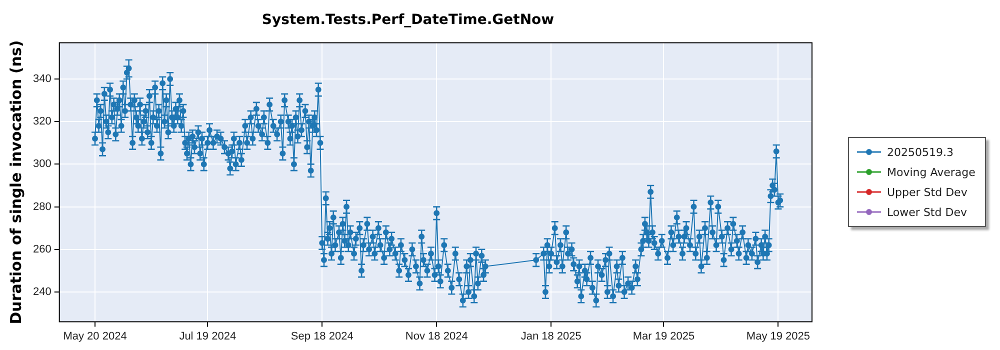  Describe the element at coordinates (15, 182) in the screenshot. I see `y-axis-title: Duration of single invocation (ns)` at that location.